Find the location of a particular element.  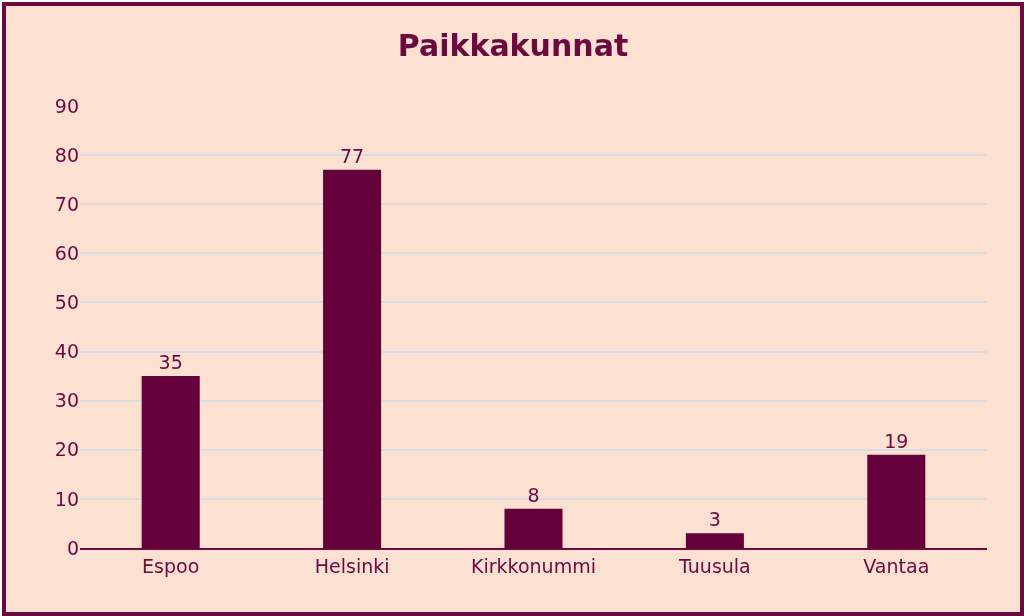

data-label: 8 is located at coordinates (533, 494).